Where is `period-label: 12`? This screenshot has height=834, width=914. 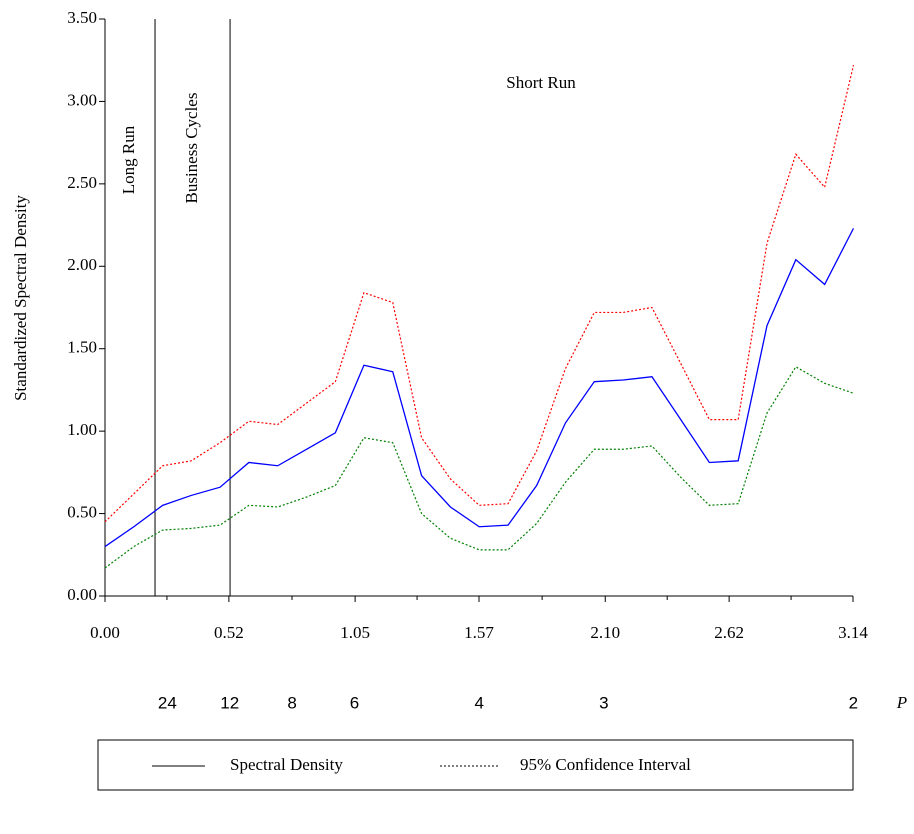
period-label: 12 is located at coordinates (229, 702).